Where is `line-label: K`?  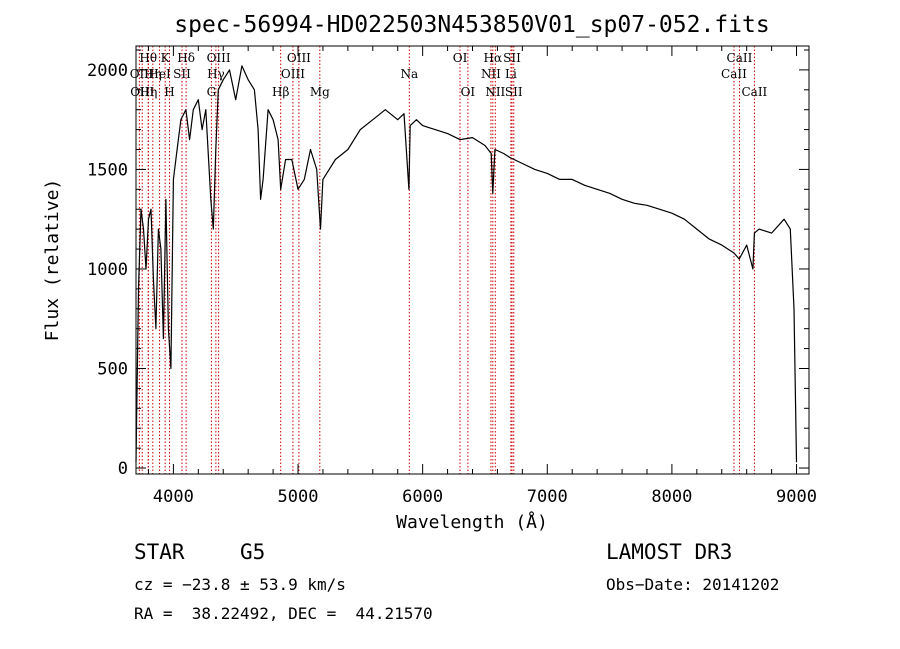
line-label: K is located at coordinates (166, 58).